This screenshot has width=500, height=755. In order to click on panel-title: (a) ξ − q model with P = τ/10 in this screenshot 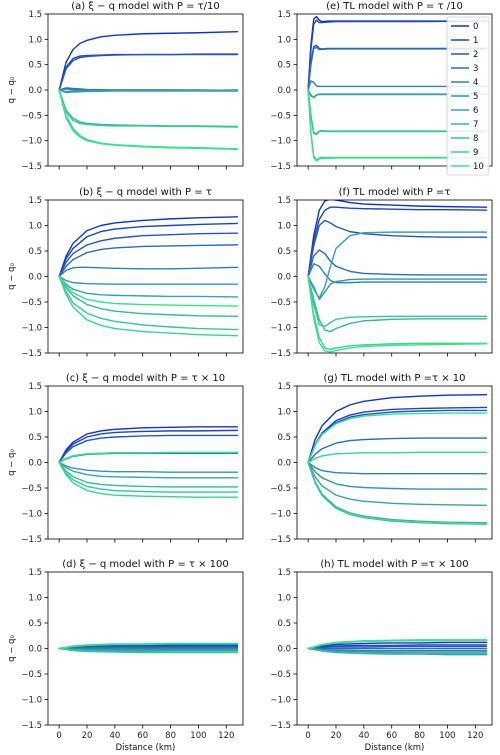, I will do `click(145, 6)`.